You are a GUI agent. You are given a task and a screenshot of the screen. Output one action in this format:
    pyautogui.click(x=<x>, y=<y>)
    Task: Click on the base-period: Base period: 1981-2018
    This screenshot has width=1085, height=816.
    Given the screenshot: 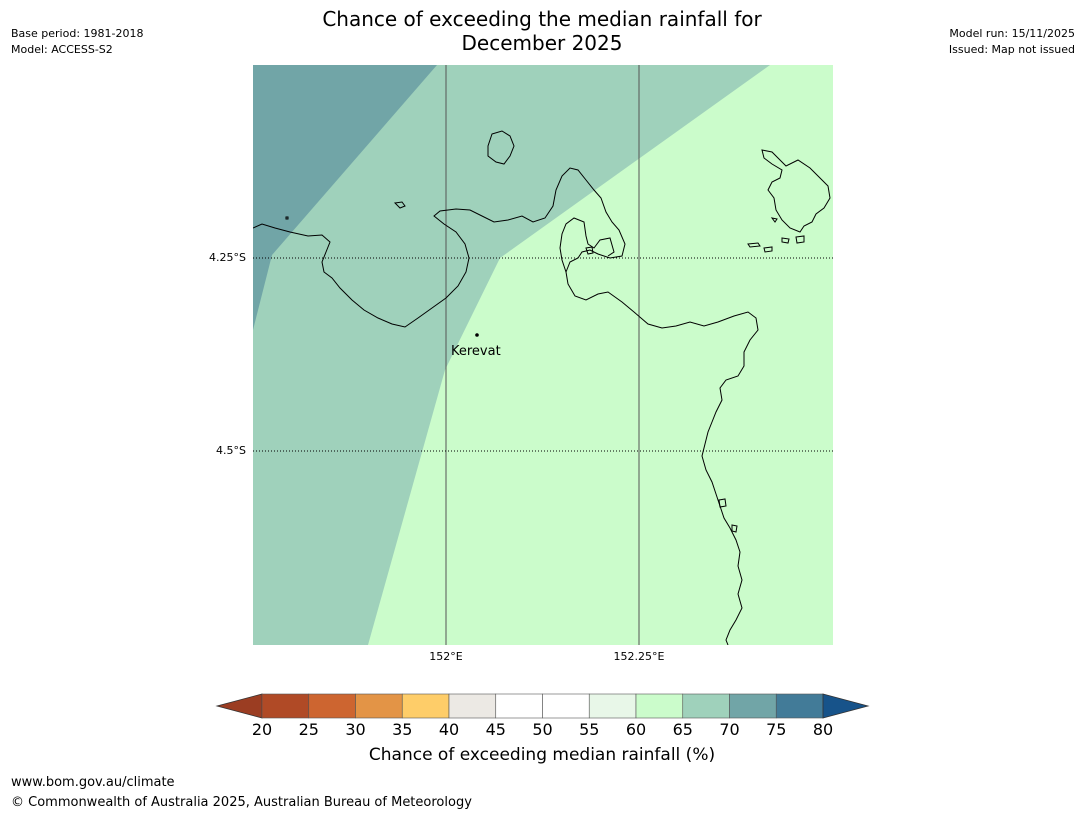 What is the action you would take?
    pyautogui.click(x=77, y=33)
    